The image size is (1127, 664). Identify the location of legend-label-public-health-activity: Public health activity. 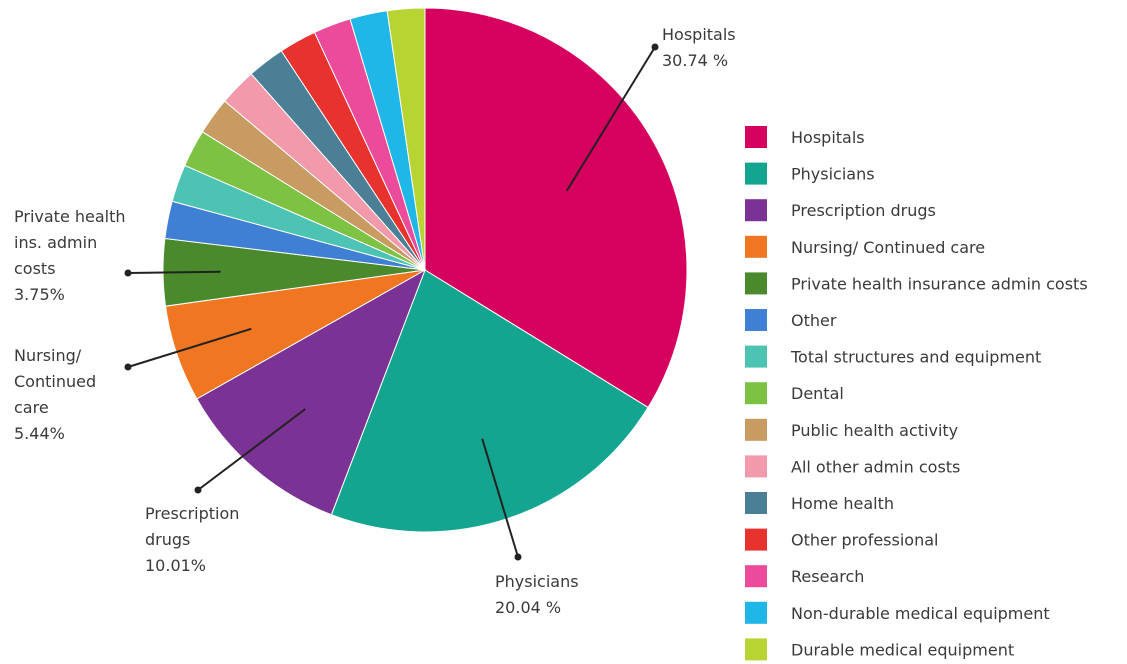
(874, 430).